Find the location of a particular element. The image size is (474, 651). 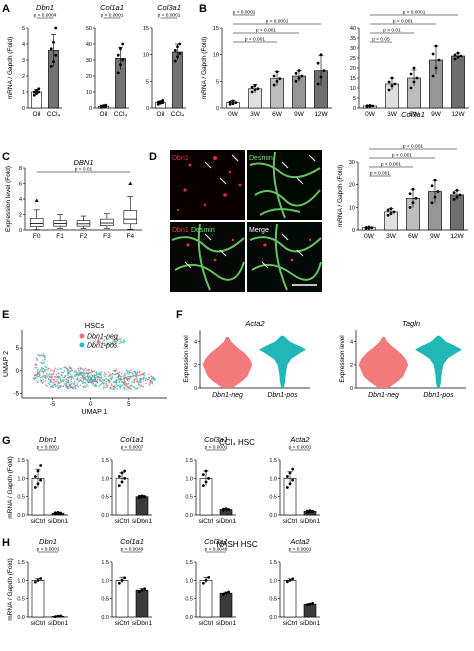

x-tick-label: siDbn1 is located at coordinates (310, 623).